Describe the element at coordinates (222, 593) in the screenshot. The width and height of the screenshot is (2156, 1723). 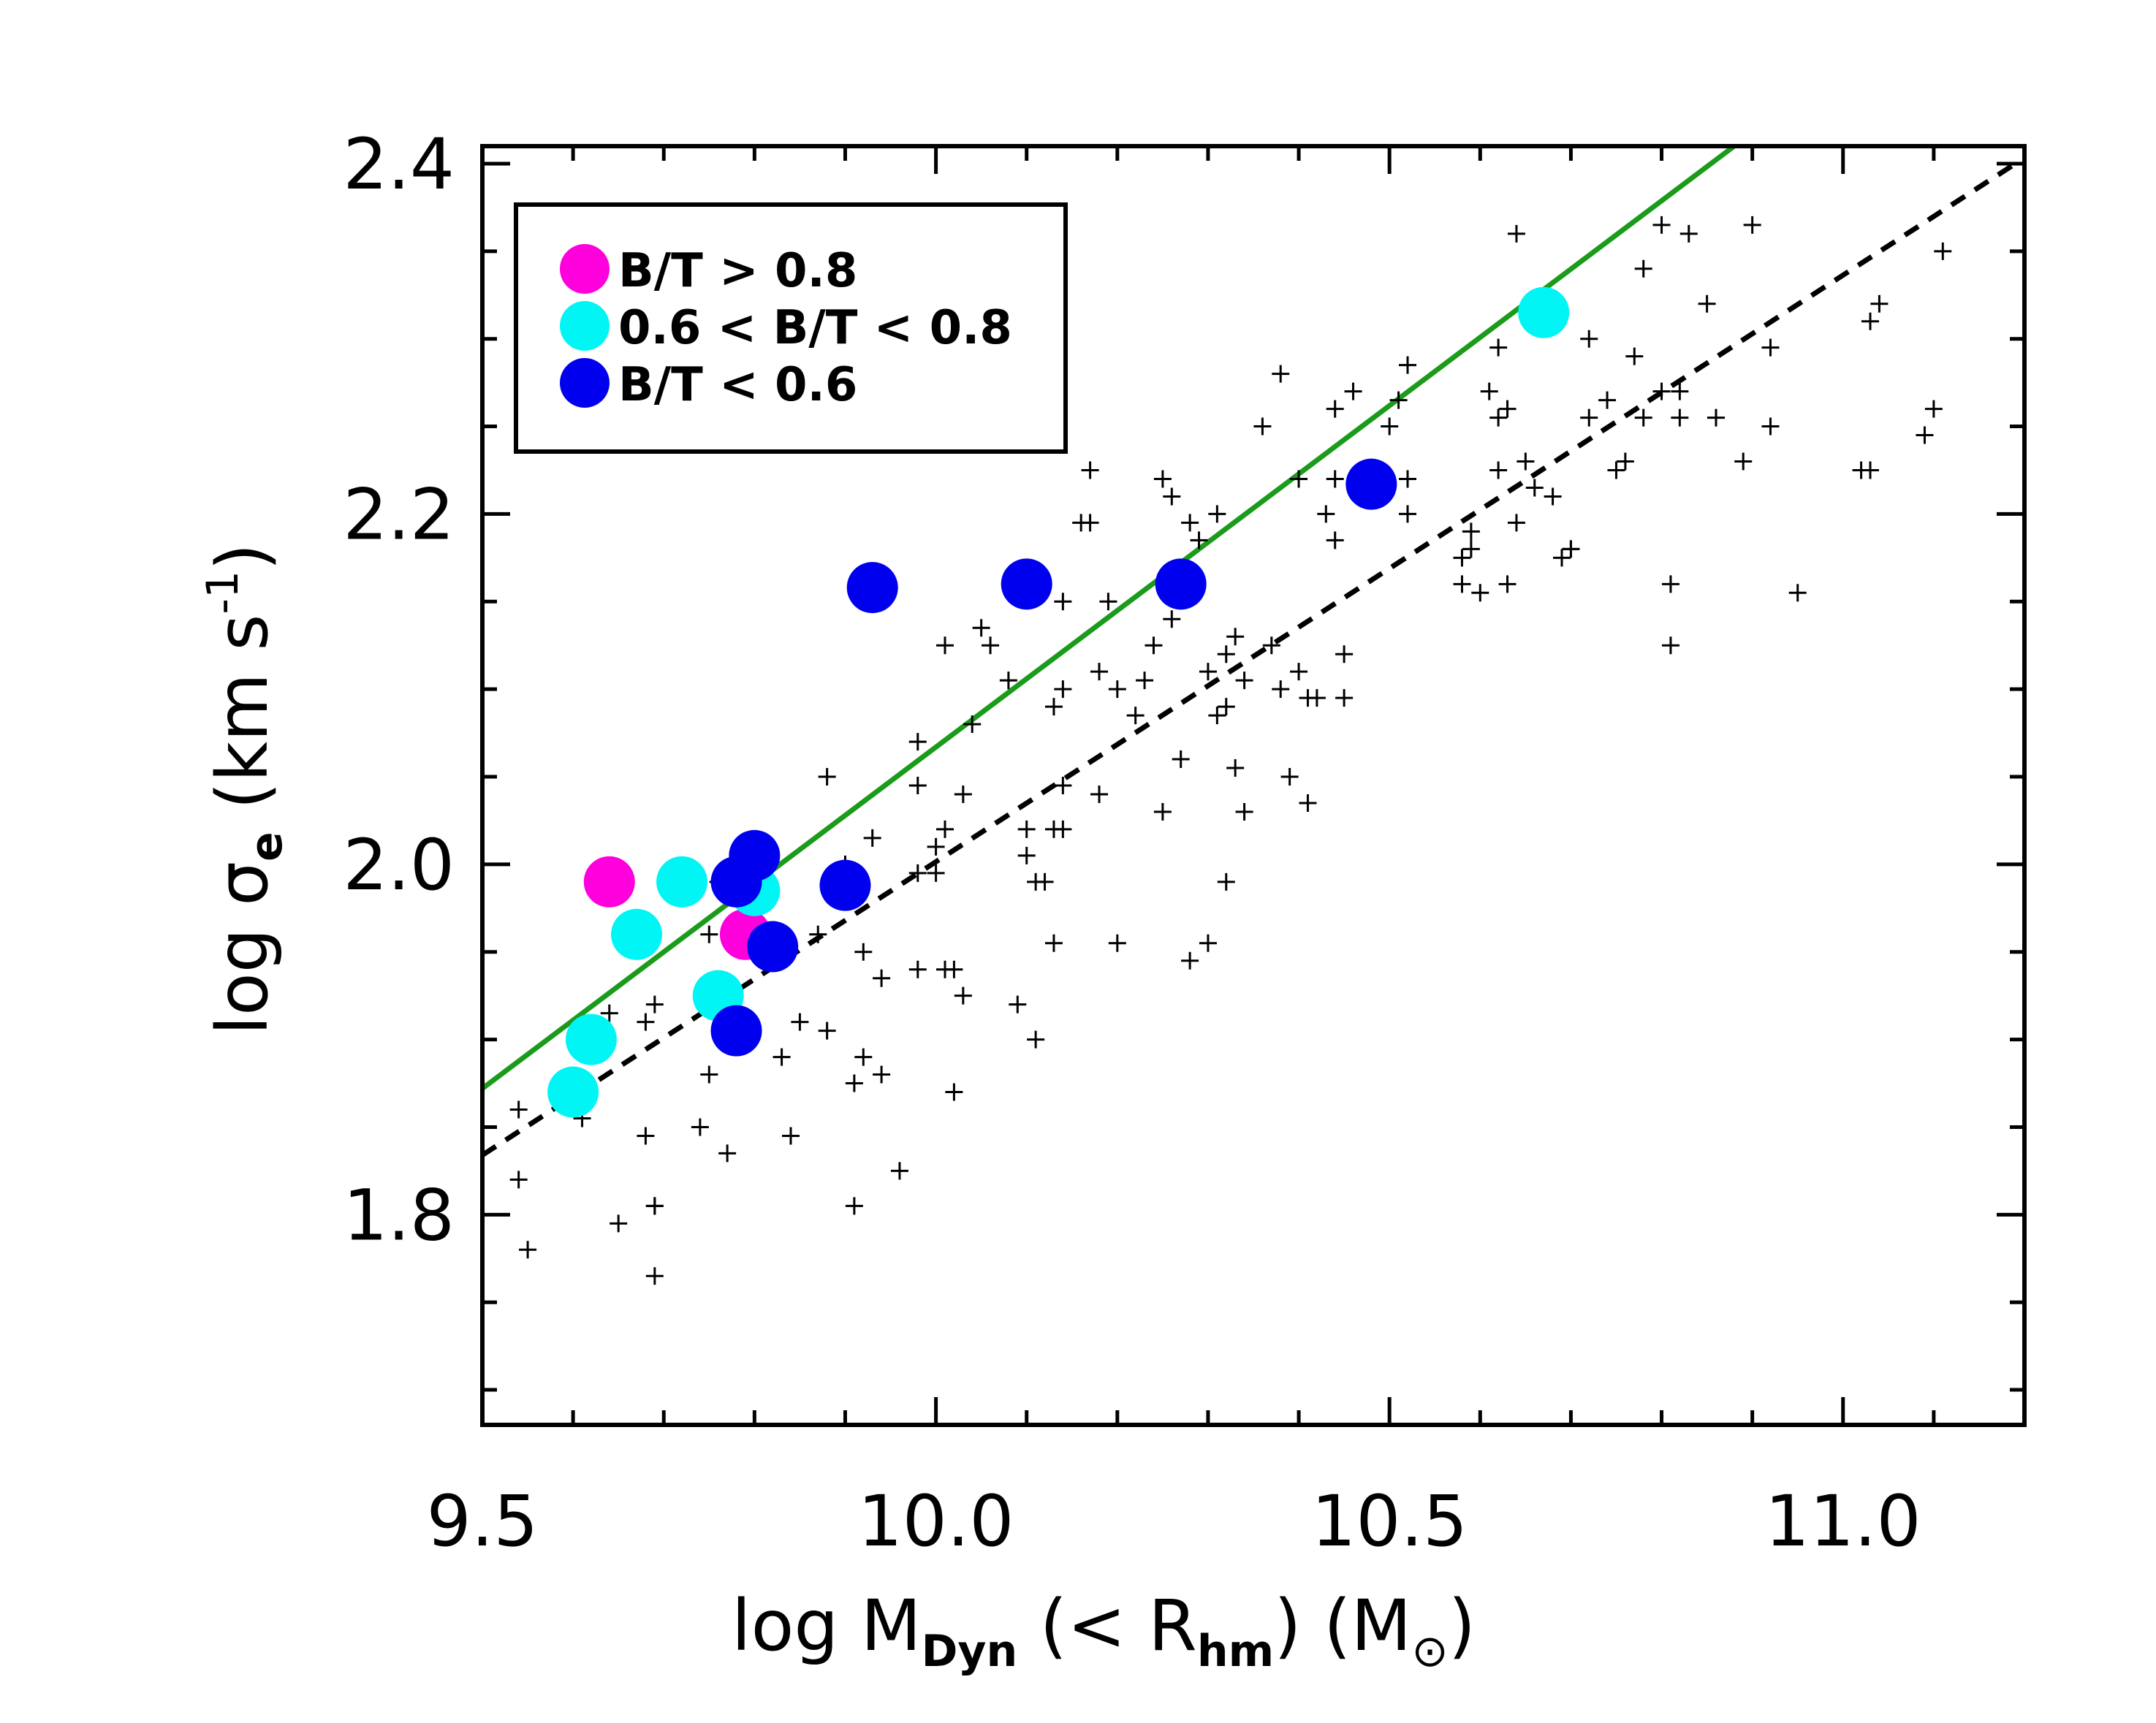
I see `y-label-sup: -1` at that location.